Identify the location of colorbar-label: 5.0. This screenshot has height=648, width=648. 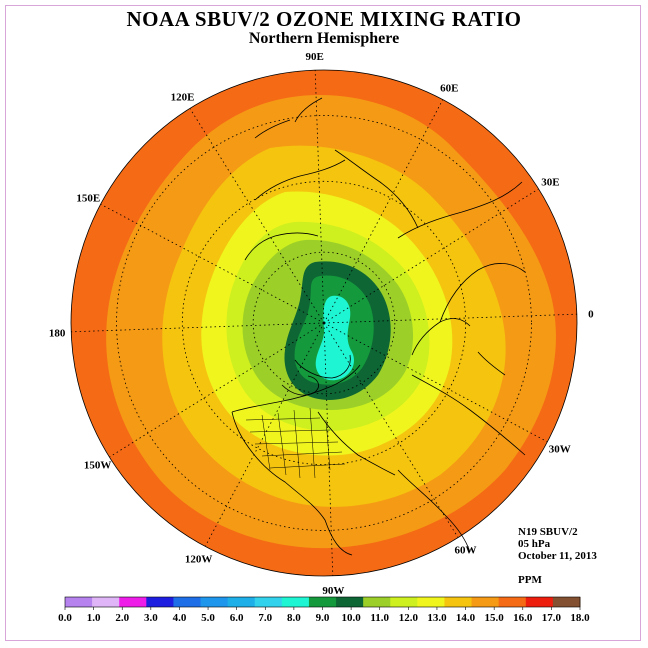
(208, 618).